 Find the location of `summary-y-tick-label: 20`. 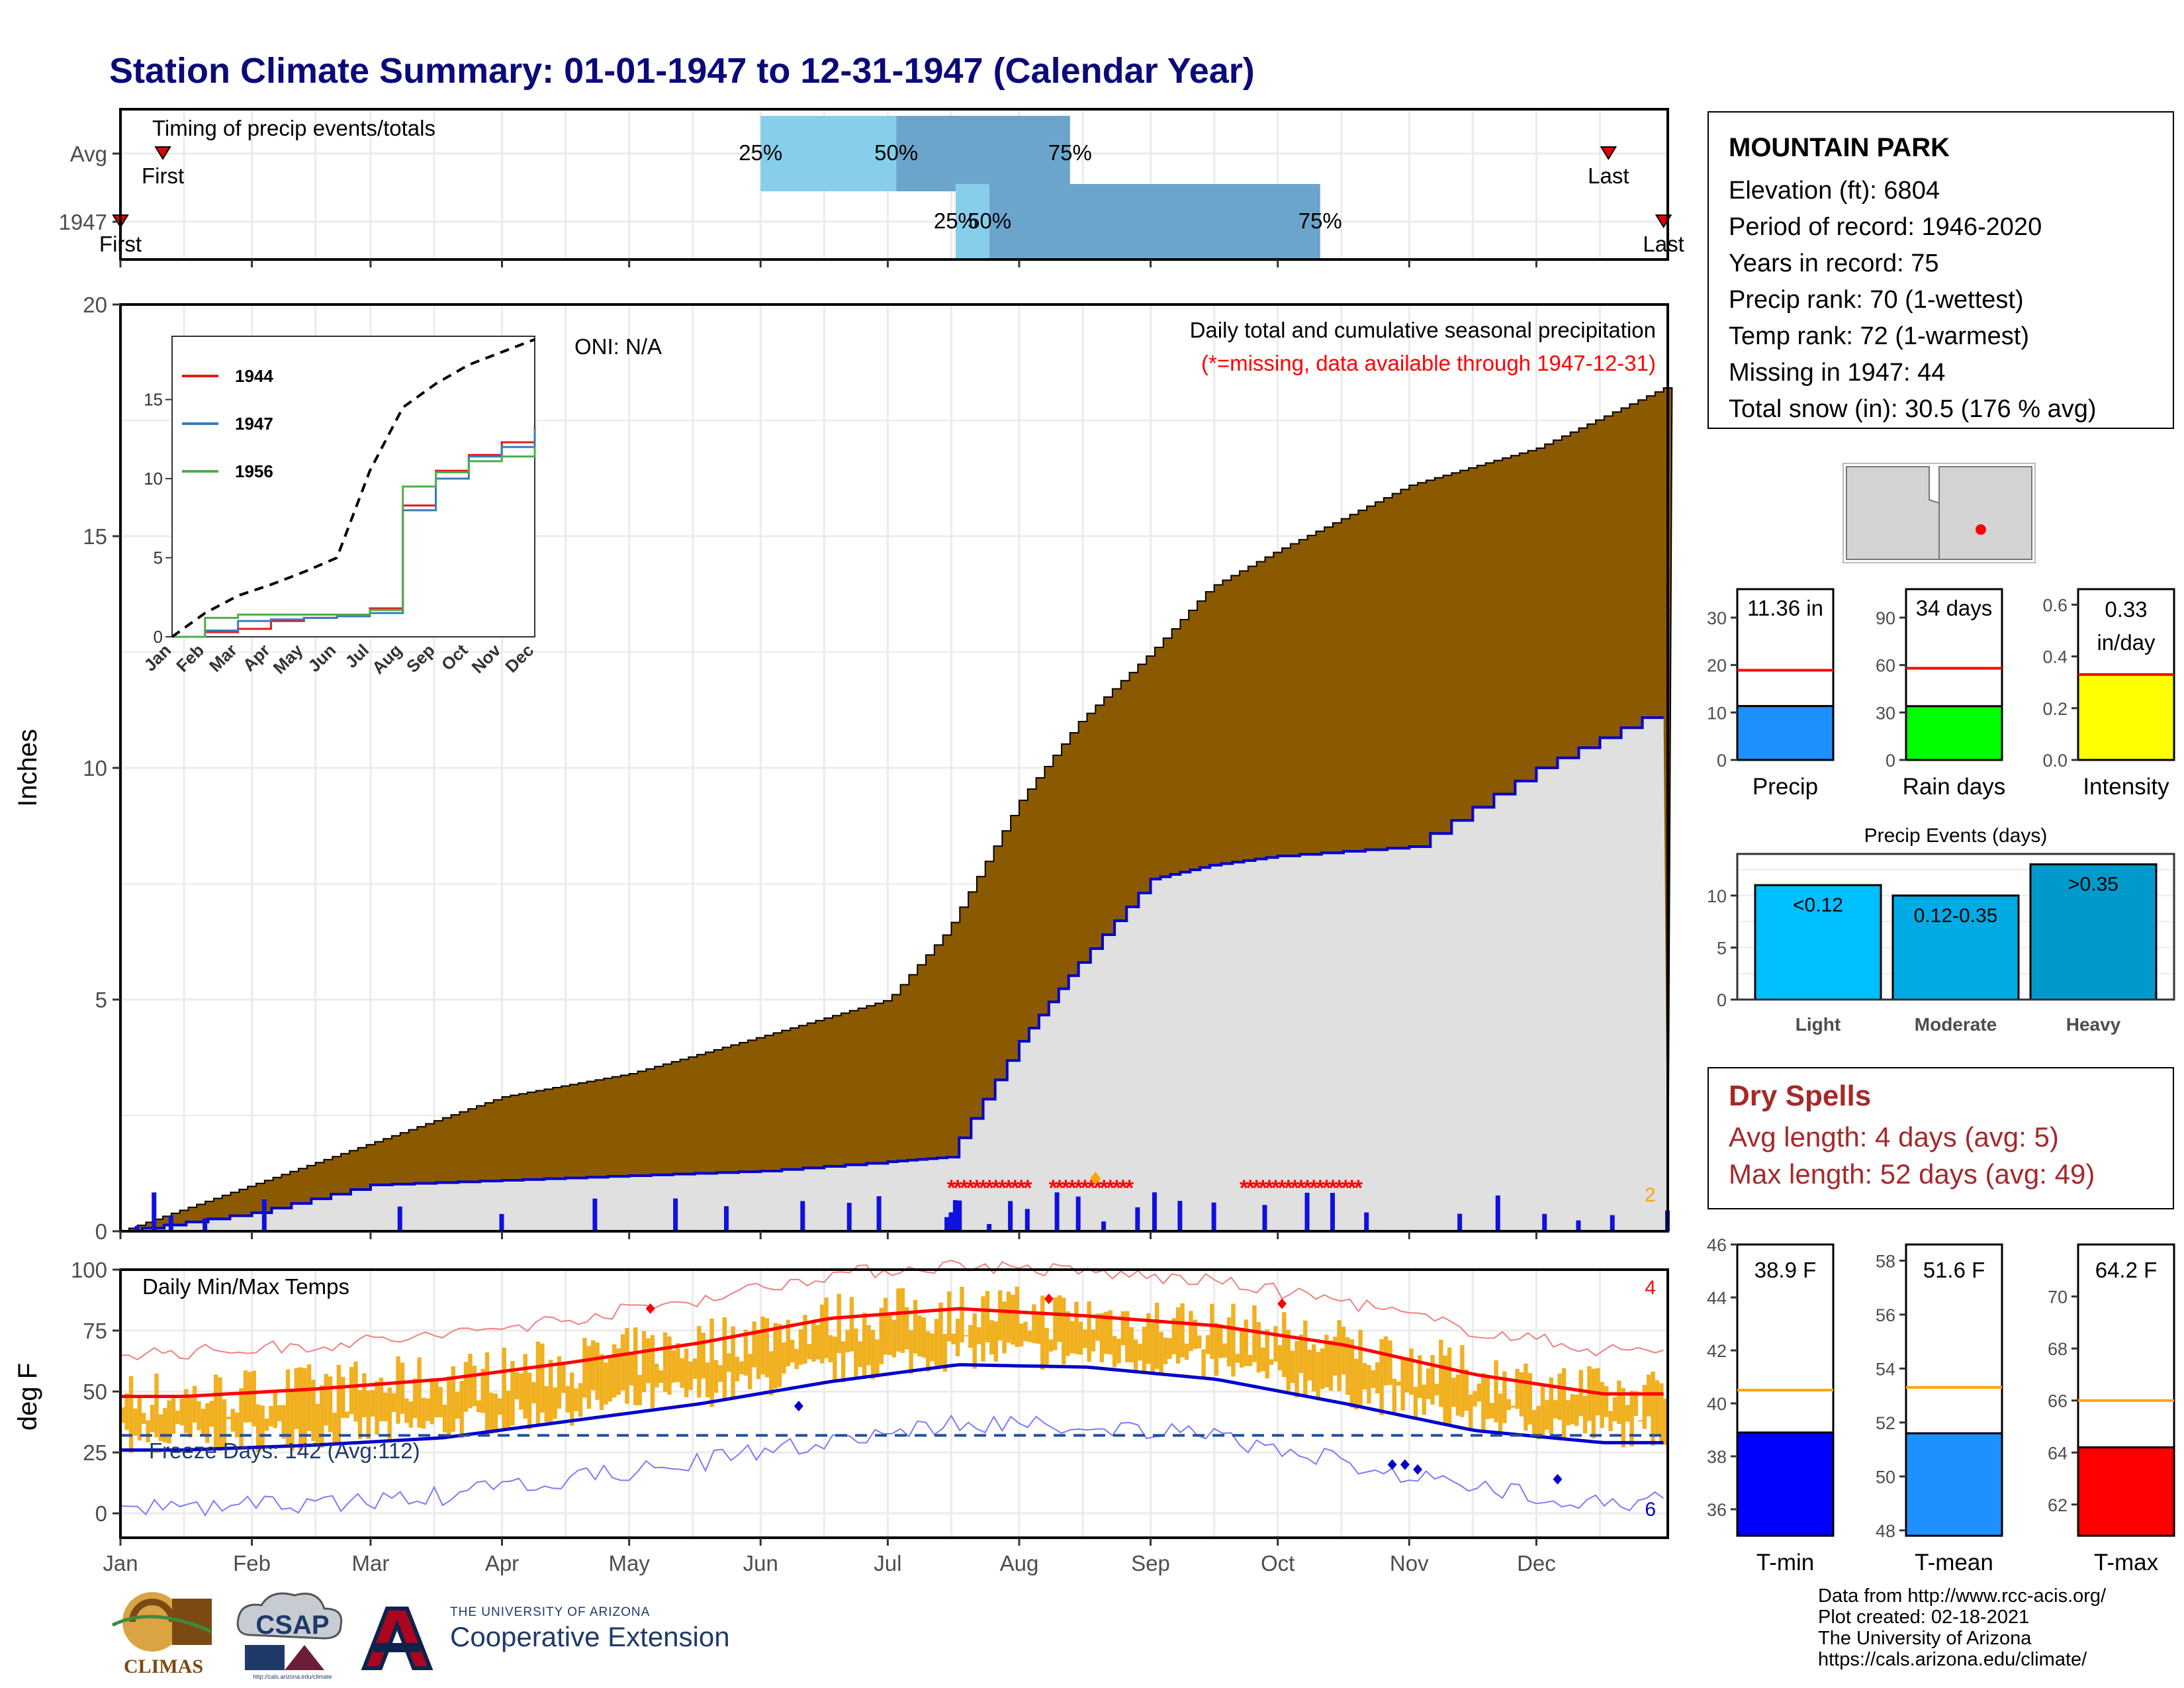

summary-y-tick-label: 20 is located at coordinates (1717, 666).